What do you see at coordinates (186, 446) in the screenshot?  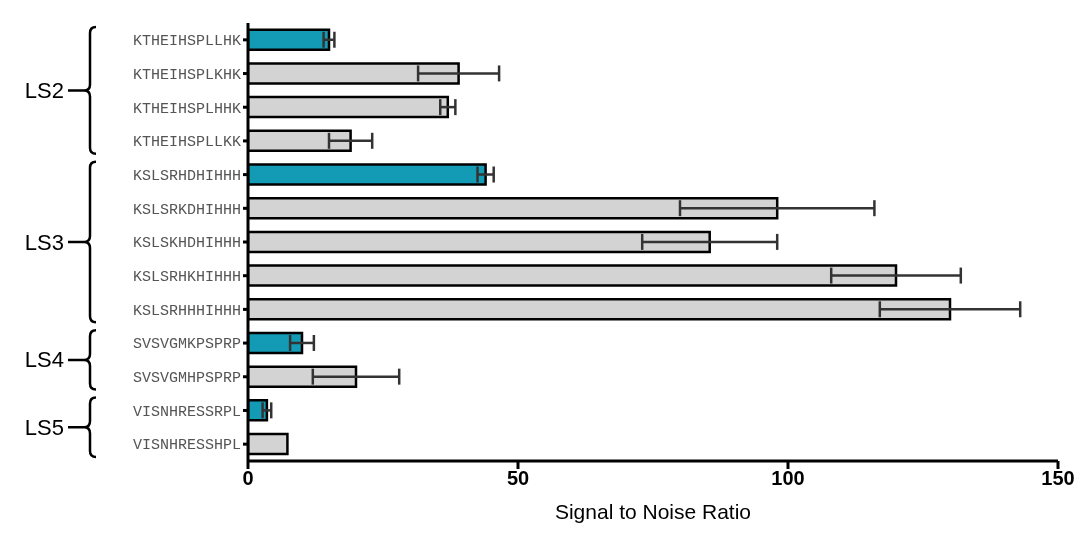 I see `y-tick-label: VISNHRESSHPL` at bounding box center [186, 446].